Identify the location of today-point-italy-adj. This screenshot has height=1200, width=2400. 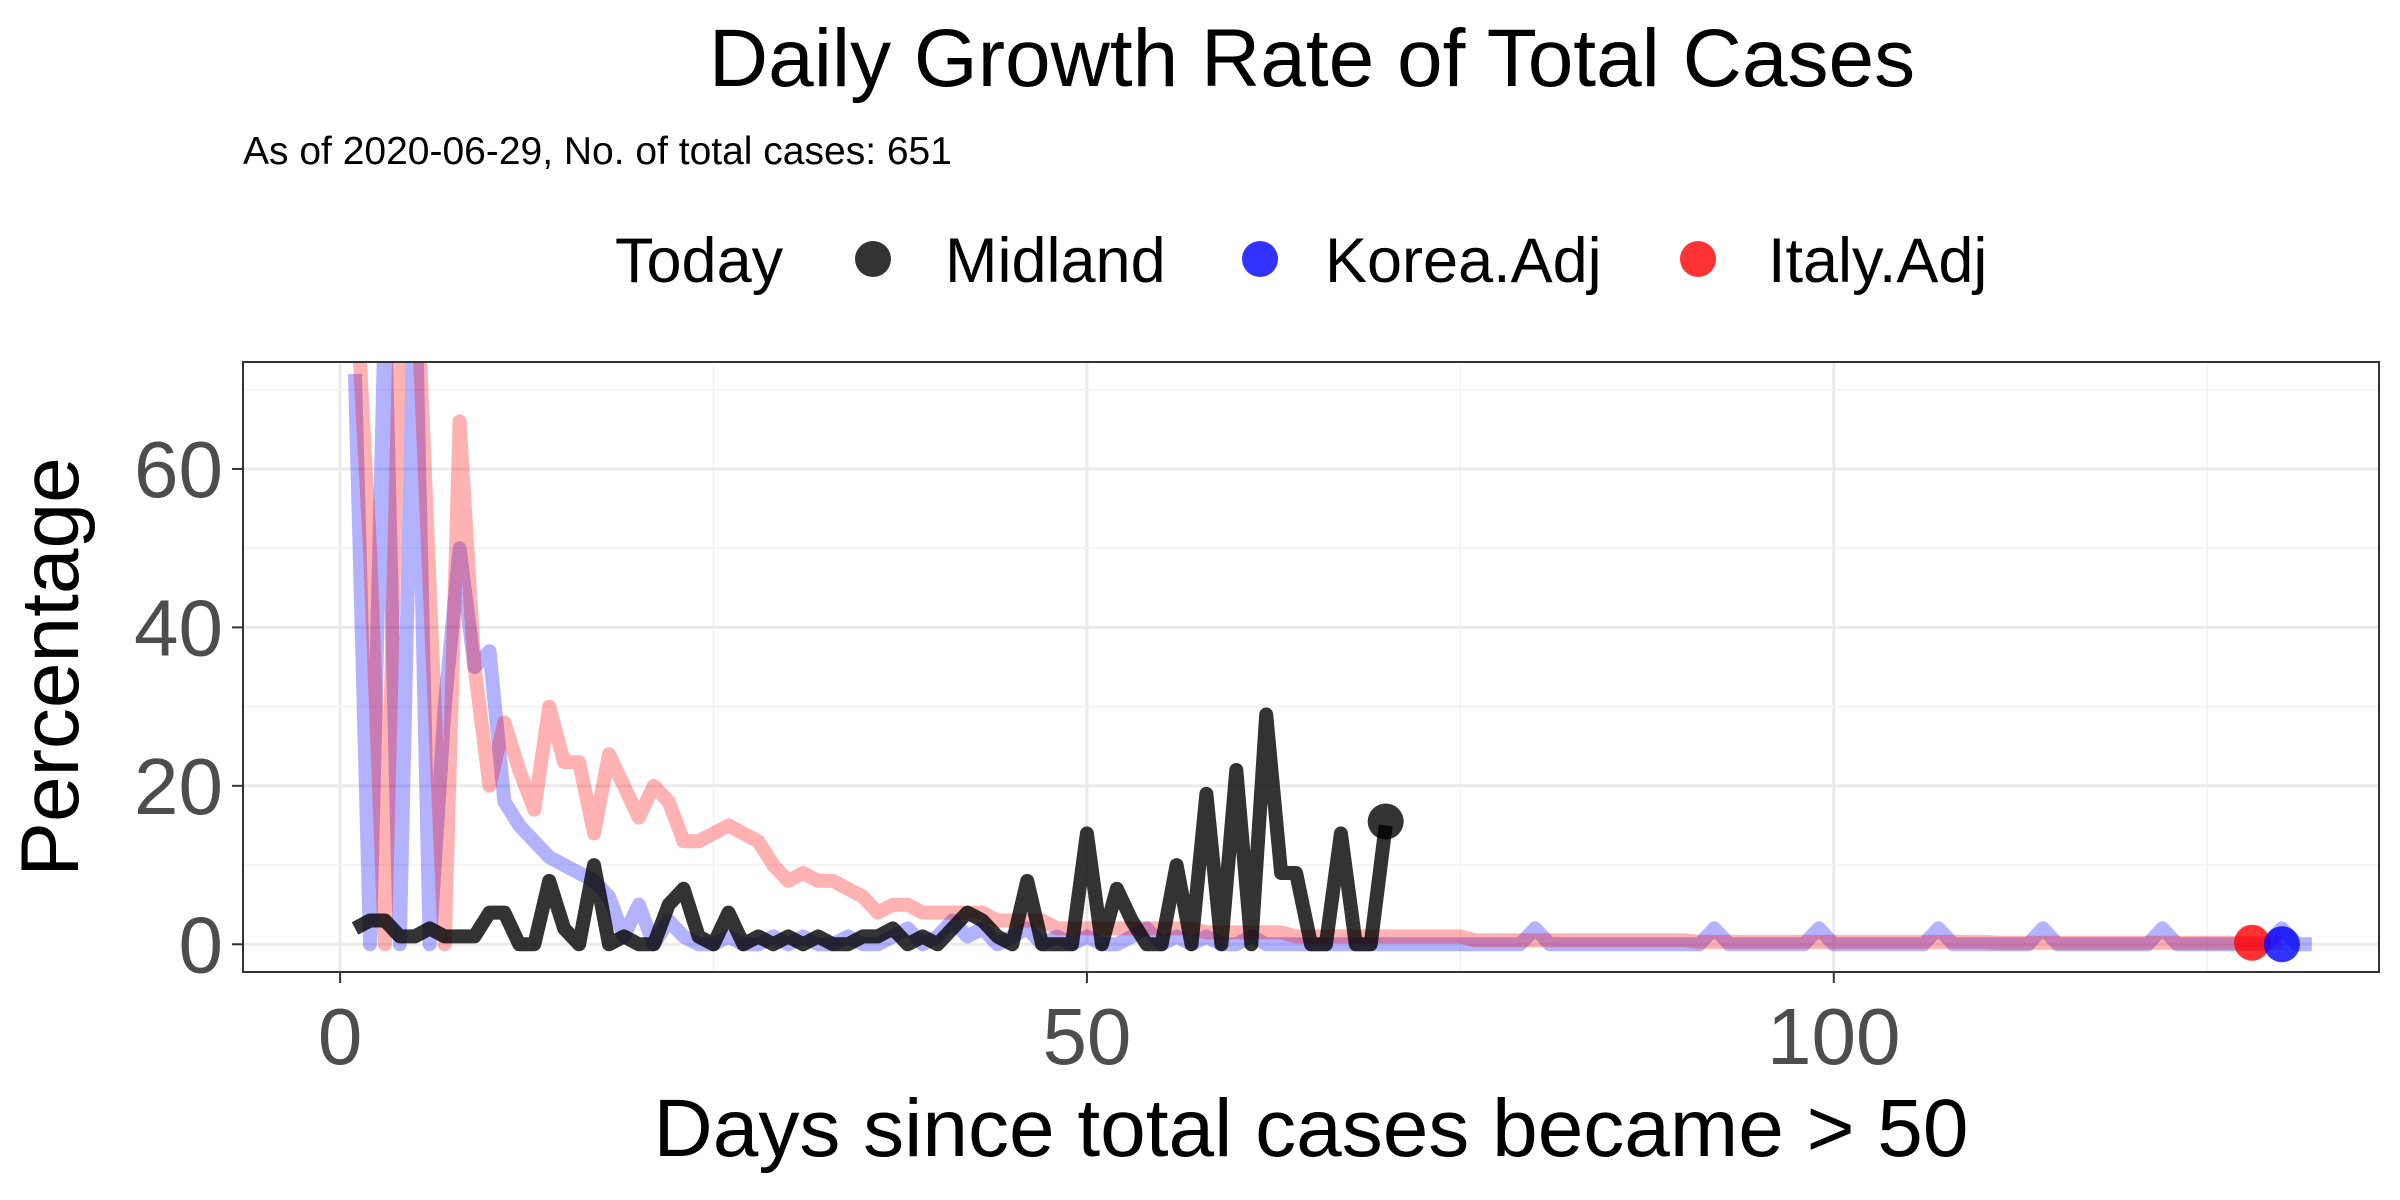
(2252, 942).